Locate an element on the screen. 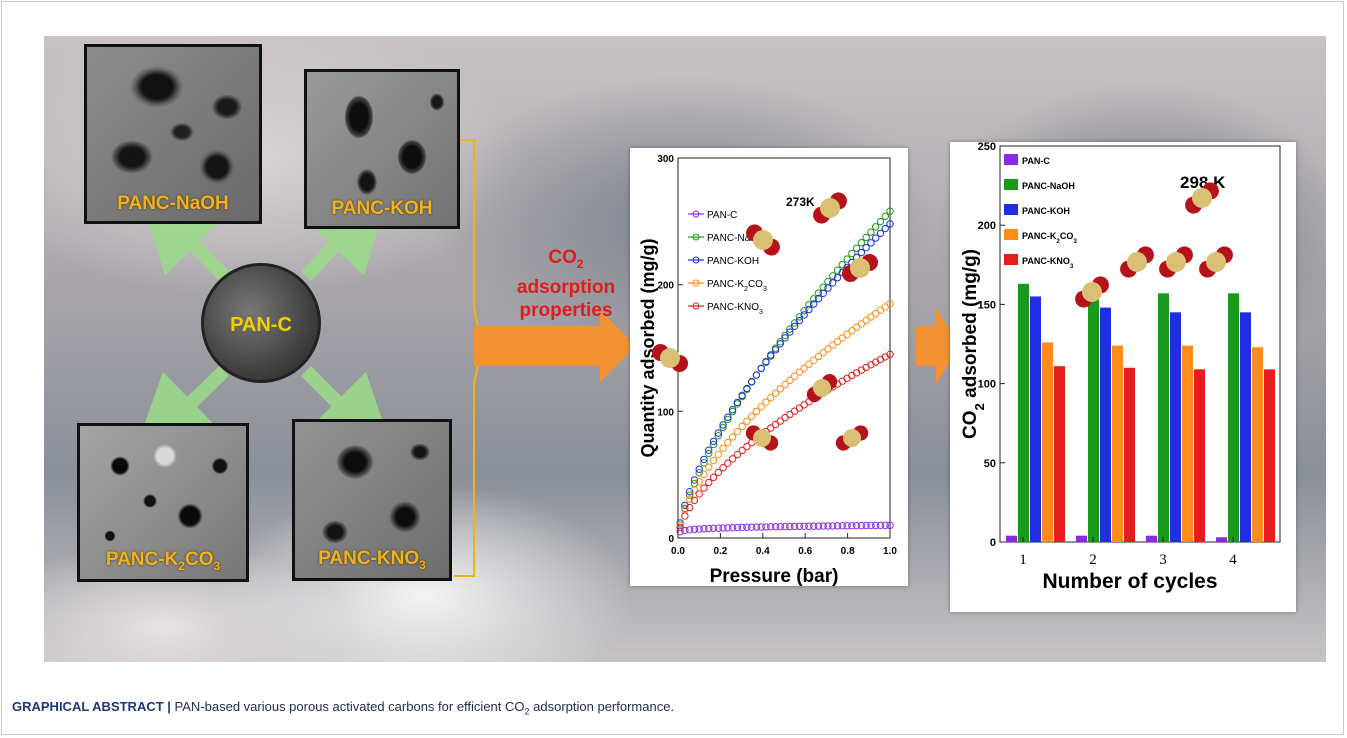  iso-co2-molecule-3-c is located at coordinates (670, 358).